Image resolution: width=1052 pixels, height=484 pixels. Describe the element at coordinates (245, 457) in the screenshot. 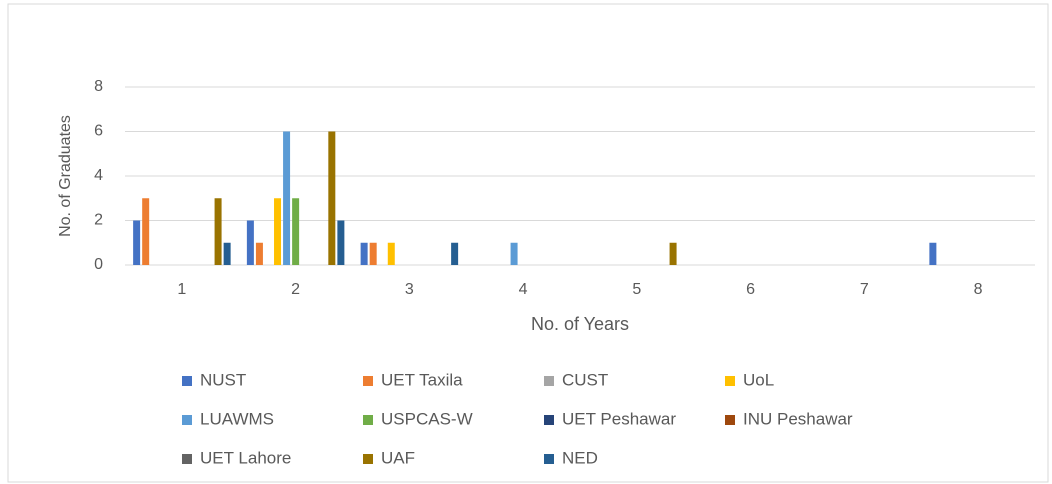

I see `legend-label: UET Lahore` at that location.